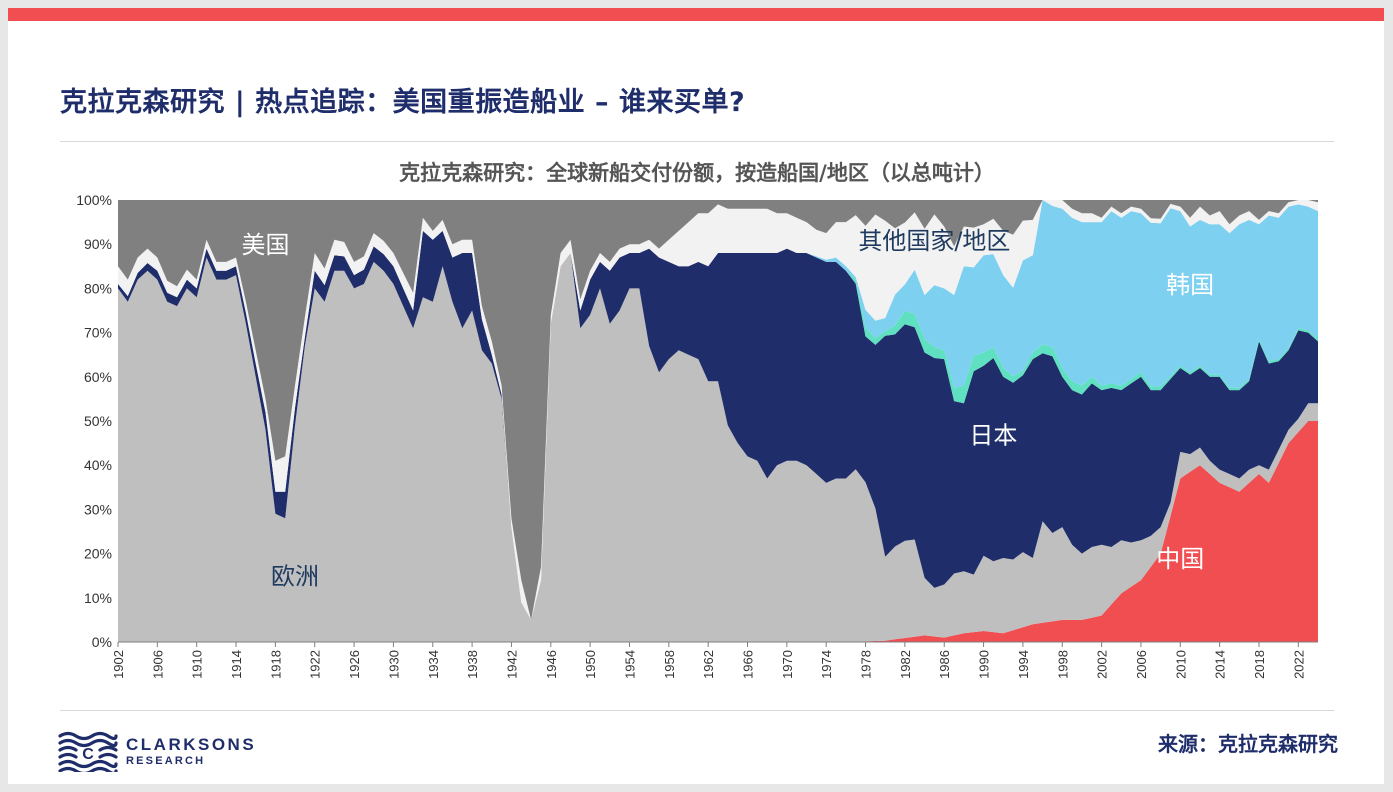 The image size is (1393, 792). What do you see at coordinates (98, 288) in the screenshot?
I see `y-tick-label: 80%` at bounding box center [98, 288].